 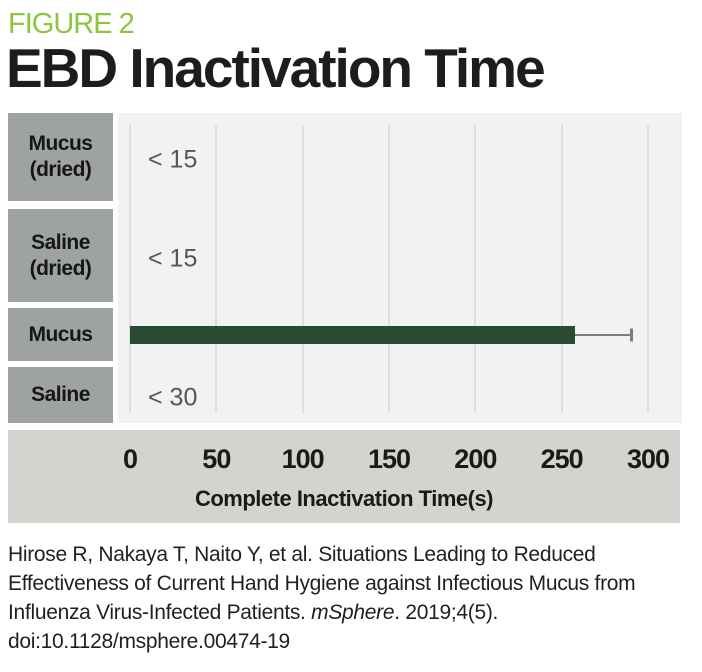 What do you see at coordinates (389, 459) in the screenshot?
I see `x-tick-label: 150` at bounding box center [389, 459].